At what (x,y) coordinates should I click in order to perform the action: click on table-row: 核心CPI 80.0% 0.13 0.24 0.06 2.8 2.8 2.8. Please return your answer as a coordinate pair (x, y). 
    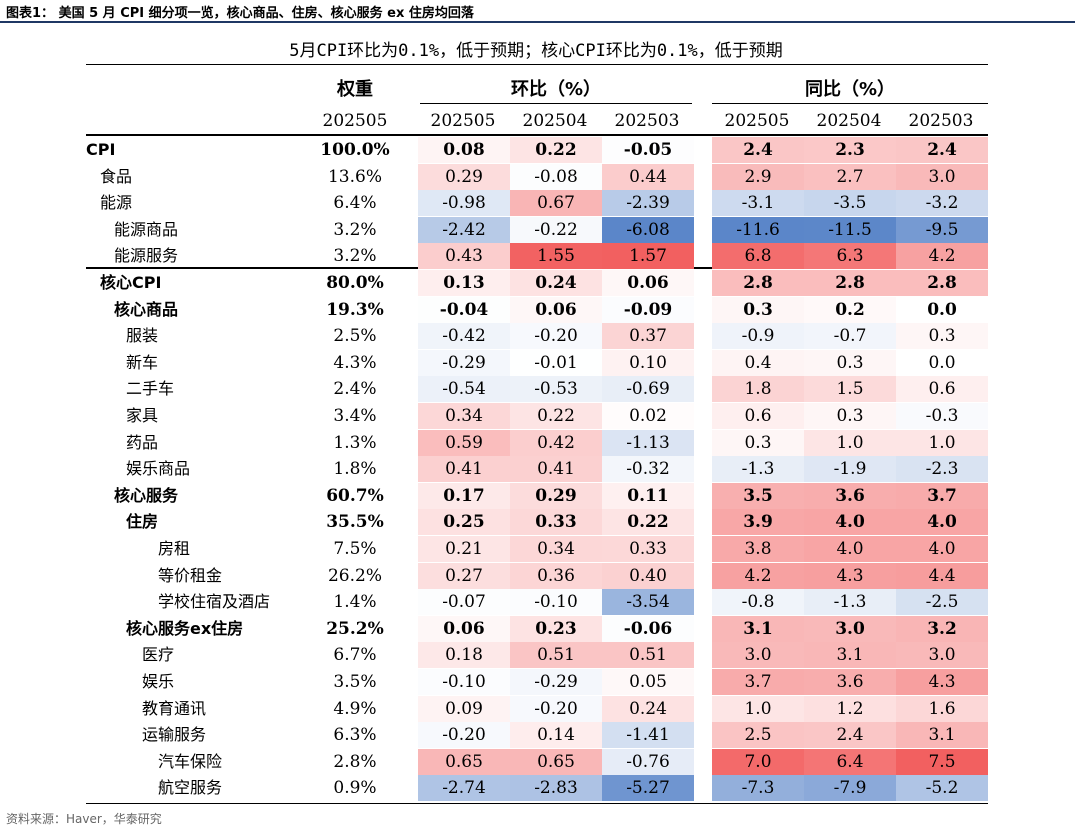
    Looking at the image, I should click on (537, 283).